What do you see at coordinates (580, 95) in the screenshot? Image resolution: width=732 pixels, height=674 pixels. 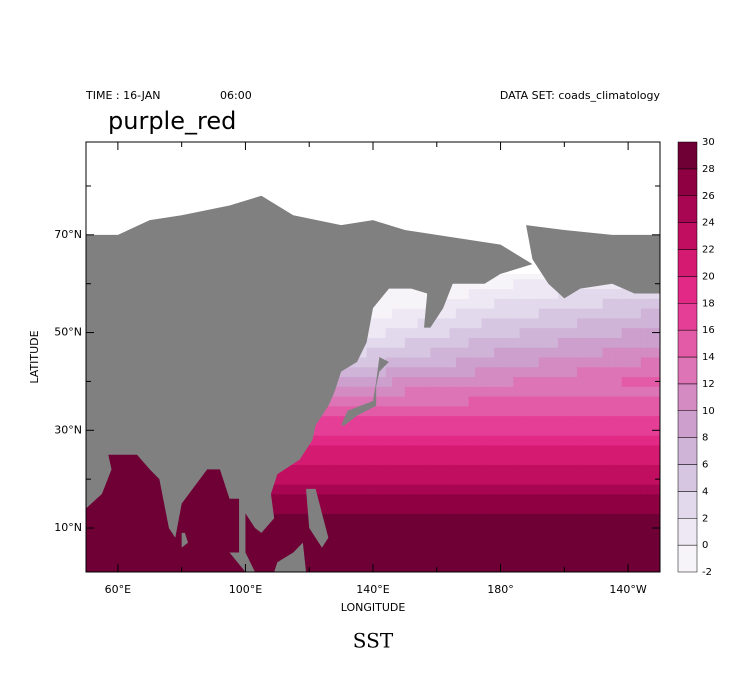 I see `dataset-label: DATA SET: coads_climatology` at bounding box center [580, 95].